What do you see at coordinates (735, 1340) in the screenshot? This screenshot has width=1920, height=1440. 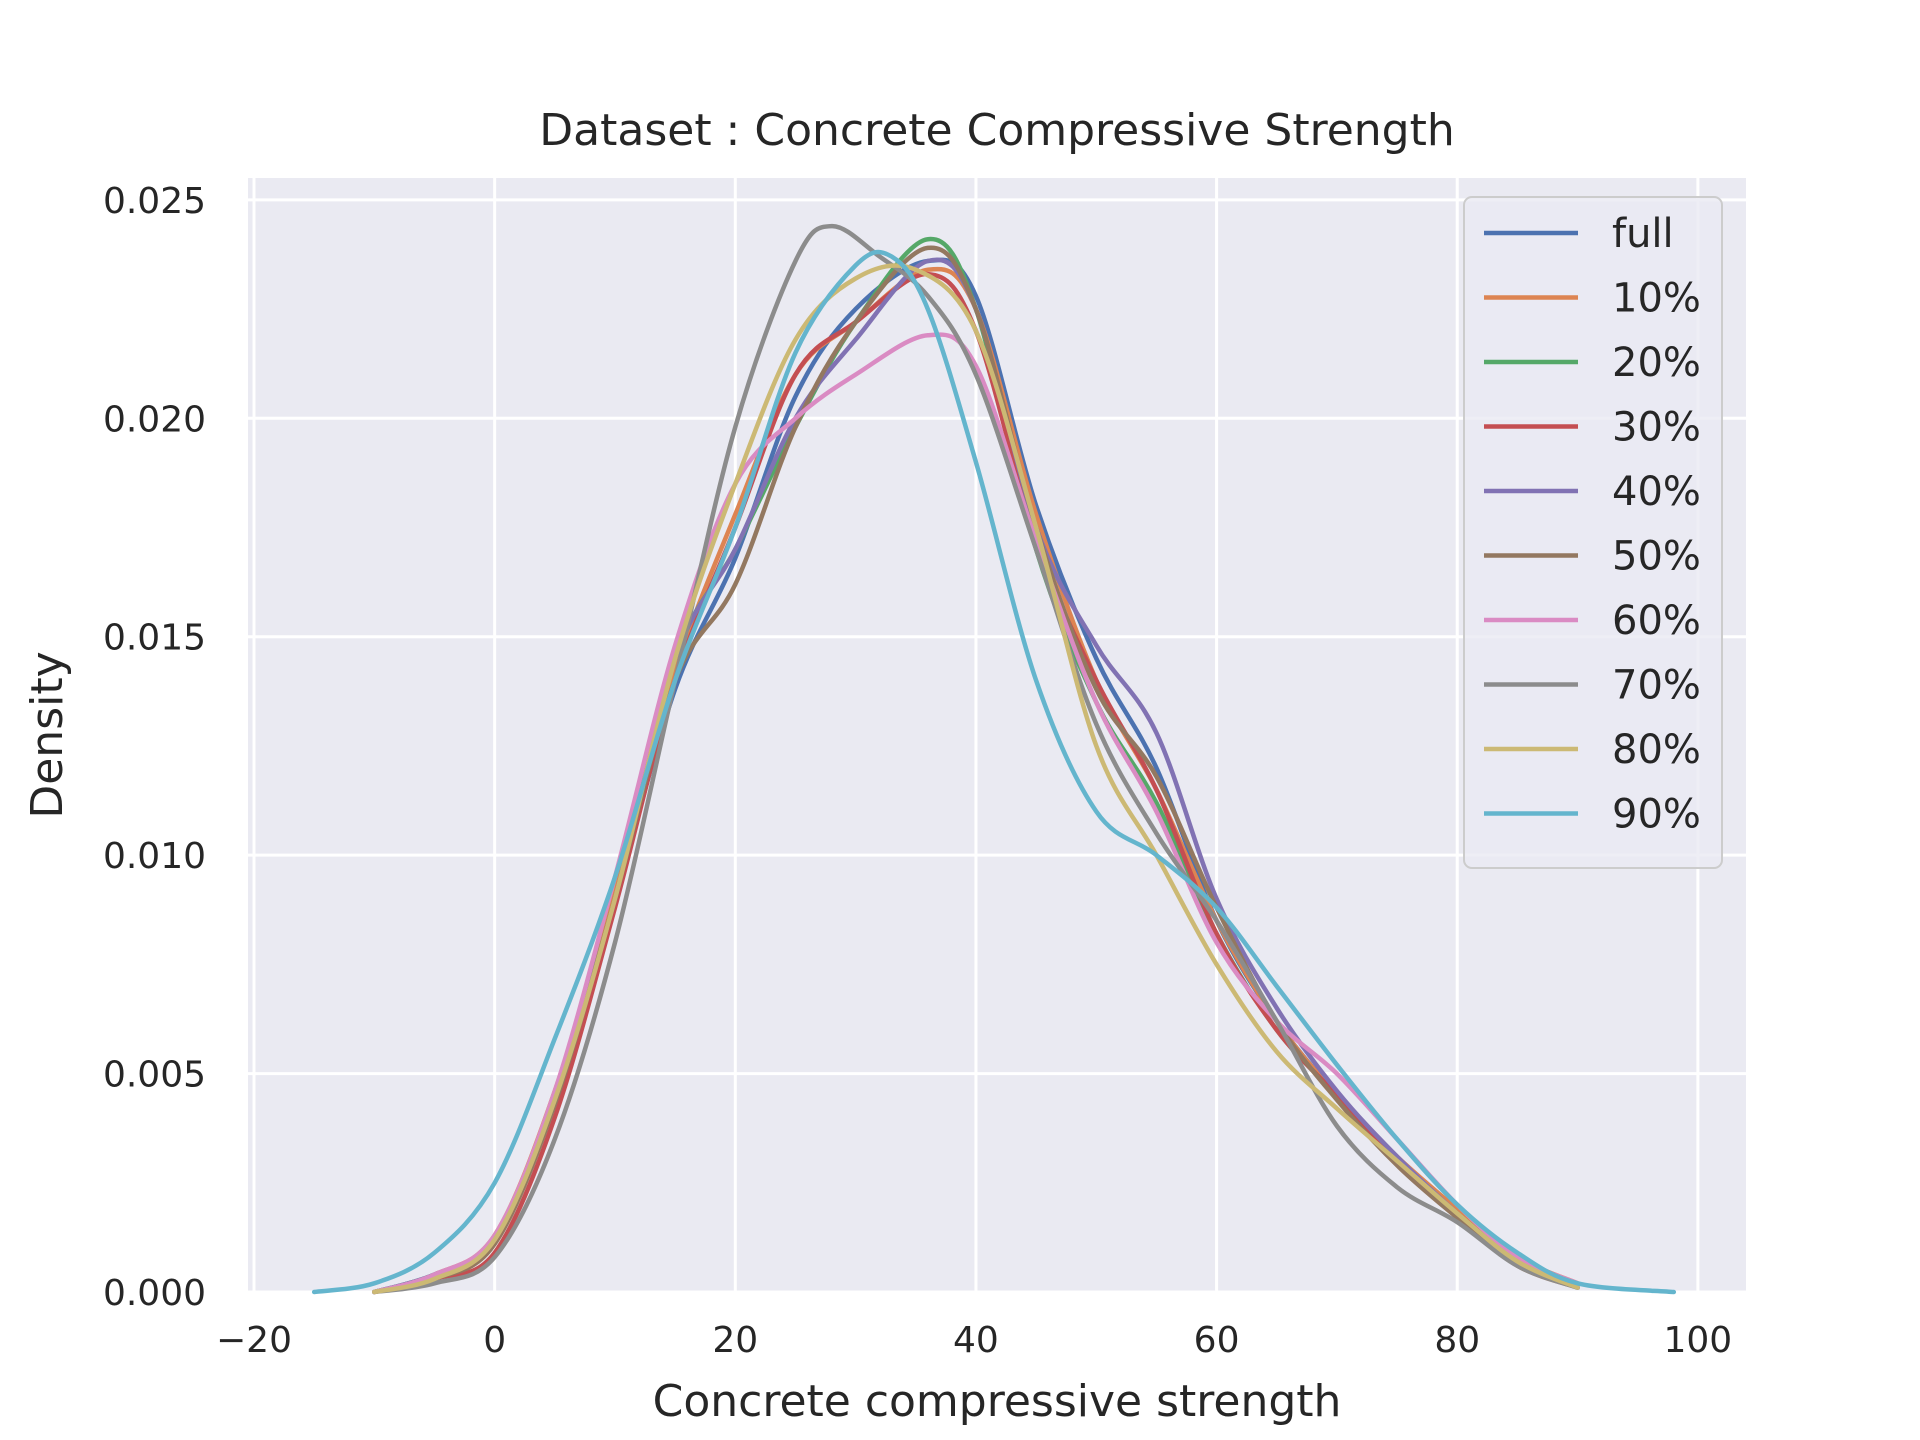 I see `x-tick-label: 20` at bounding box center [735, 1340].